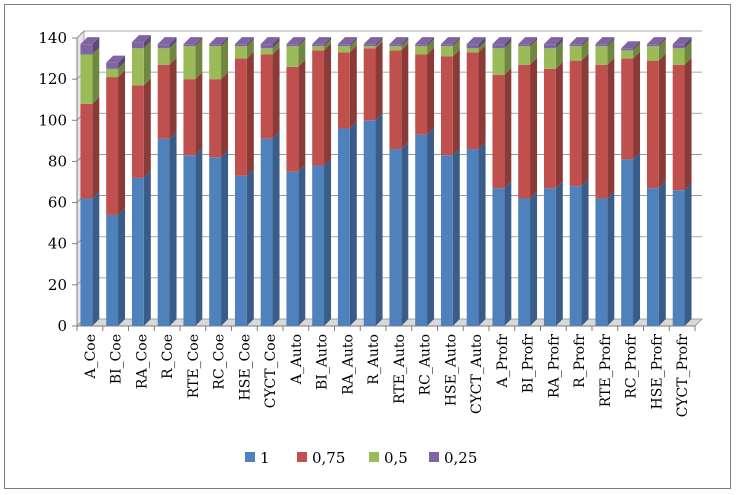 This screenshot has width=737, height=495. I want to click on y-tick-label: 80, so click(57, 161).